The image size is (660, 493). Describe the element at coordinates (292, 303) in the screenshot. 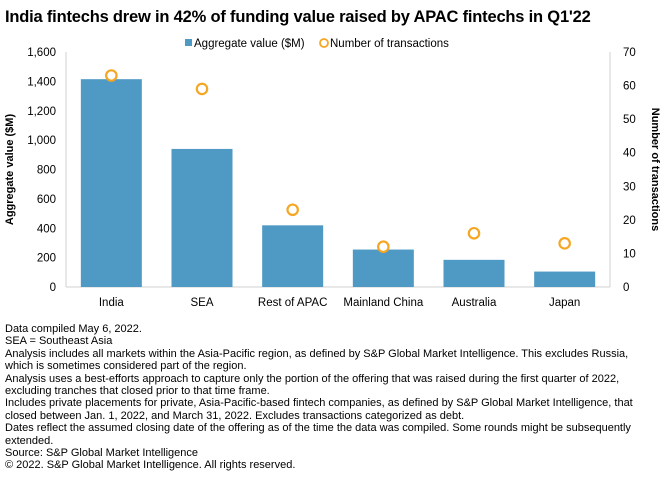

I see `x-tick-label: Rest of APAC` at that location.